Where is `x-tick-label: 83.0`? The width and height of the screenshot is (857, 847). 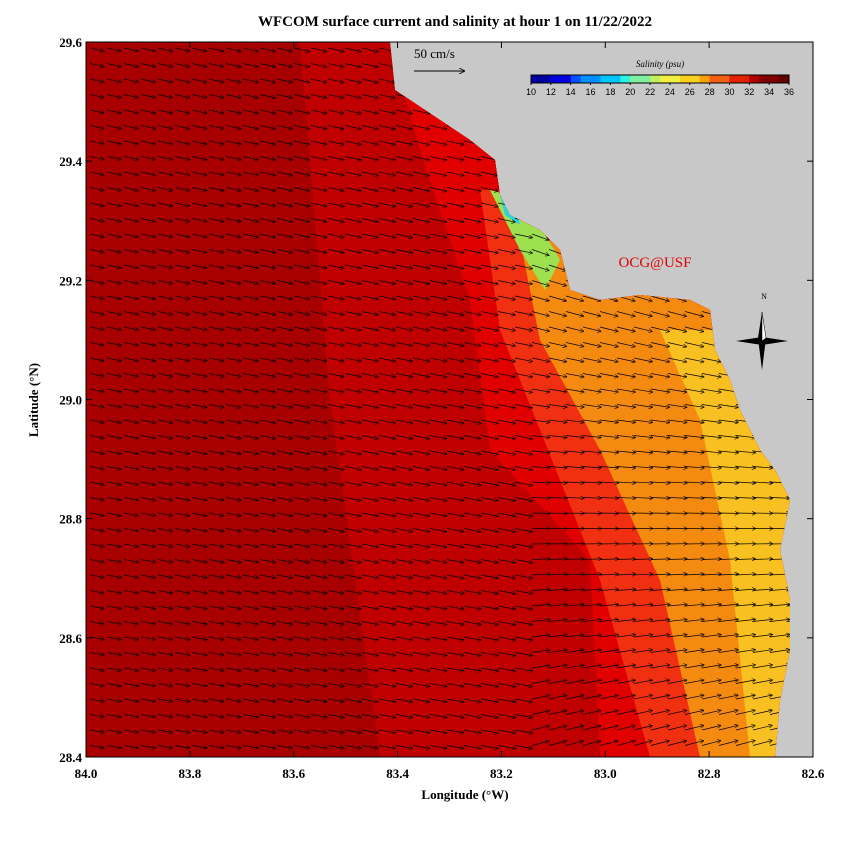
x-tick-label: 83.0 is located at coordinates (605, 773).